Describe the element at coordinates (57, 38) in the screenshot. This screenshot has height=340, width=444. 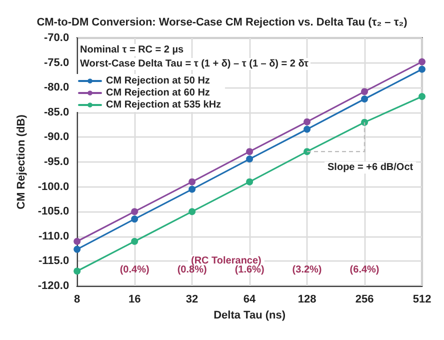
I see `y-tick-label: -70.0` at that location.